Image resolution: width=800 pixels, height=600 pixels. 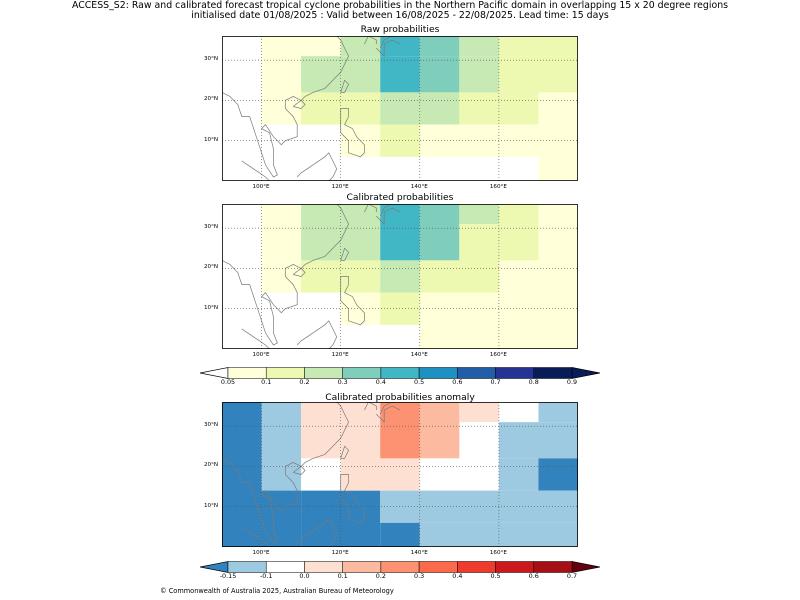 I want to click on anomaly-map-svg, so click(x=400, y=474).